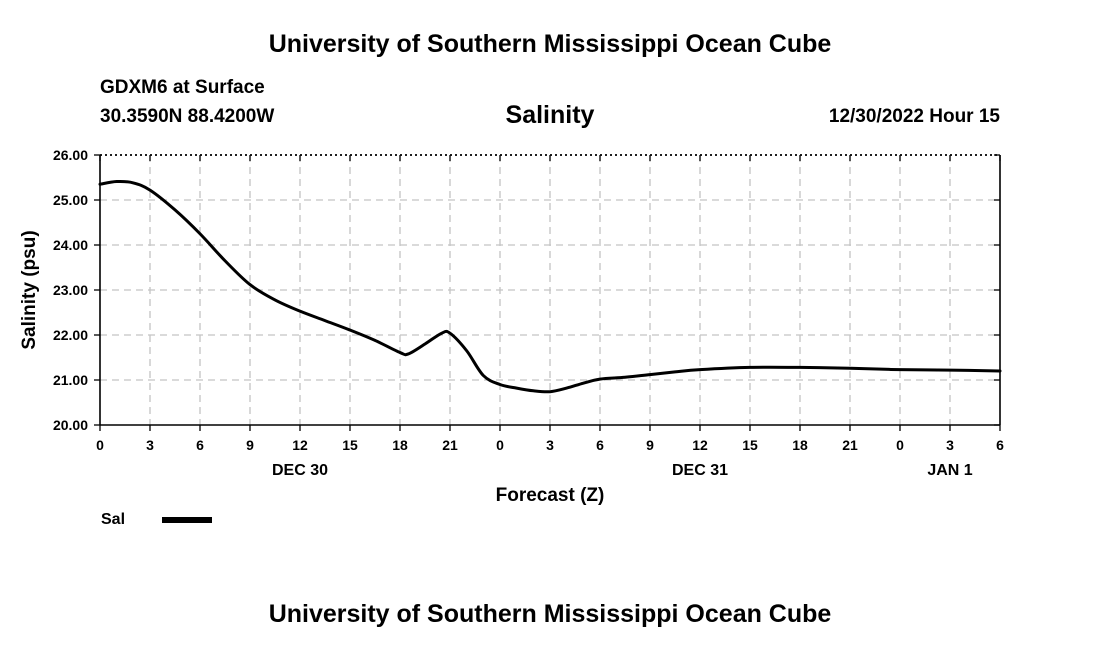 The height and width of the screenshot is (650, 1100). Describe the element at coordinates (187, 116) in the screenshot. I see `coordinates-label: 30.3590N 88.4200W` at that location.